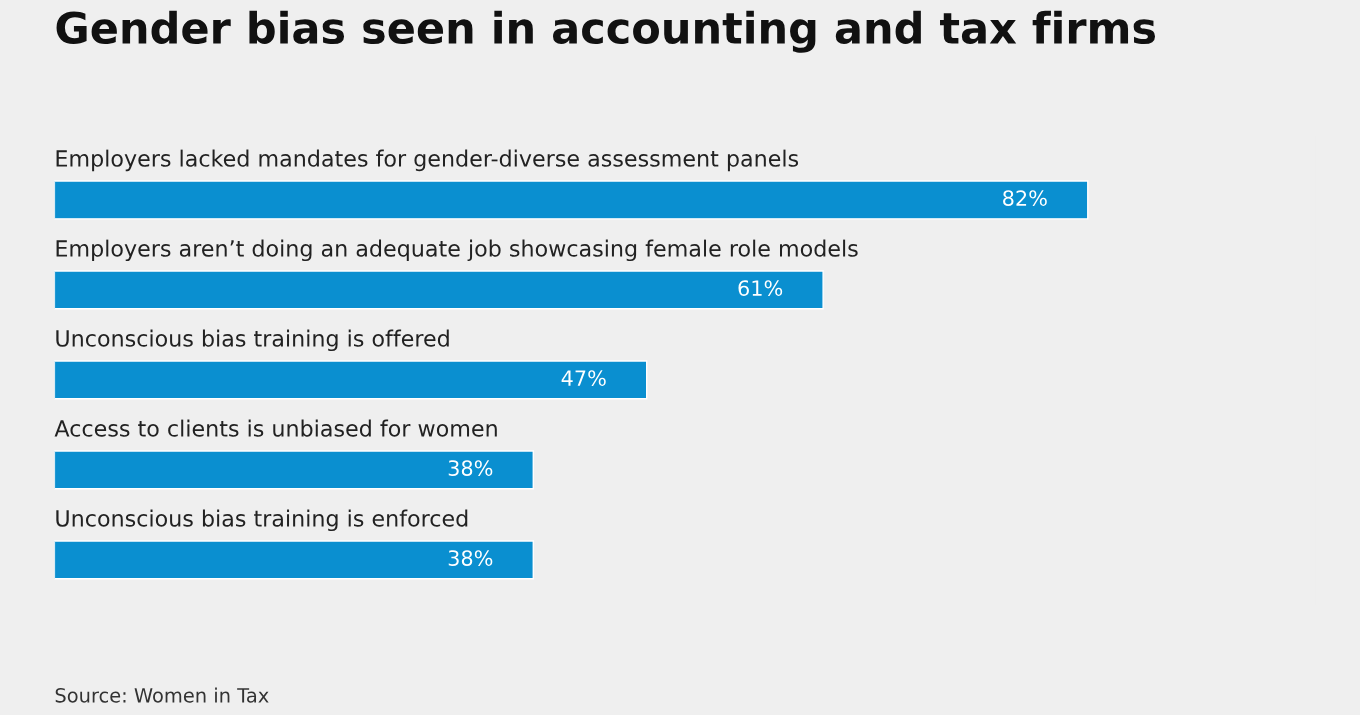 Image resolution: width=1360 pixels, height=715 pixels. What do you see at coordinates (583, 378) in the screenshot?
I see `data-label: 47%` at bounding box center [583, 378].